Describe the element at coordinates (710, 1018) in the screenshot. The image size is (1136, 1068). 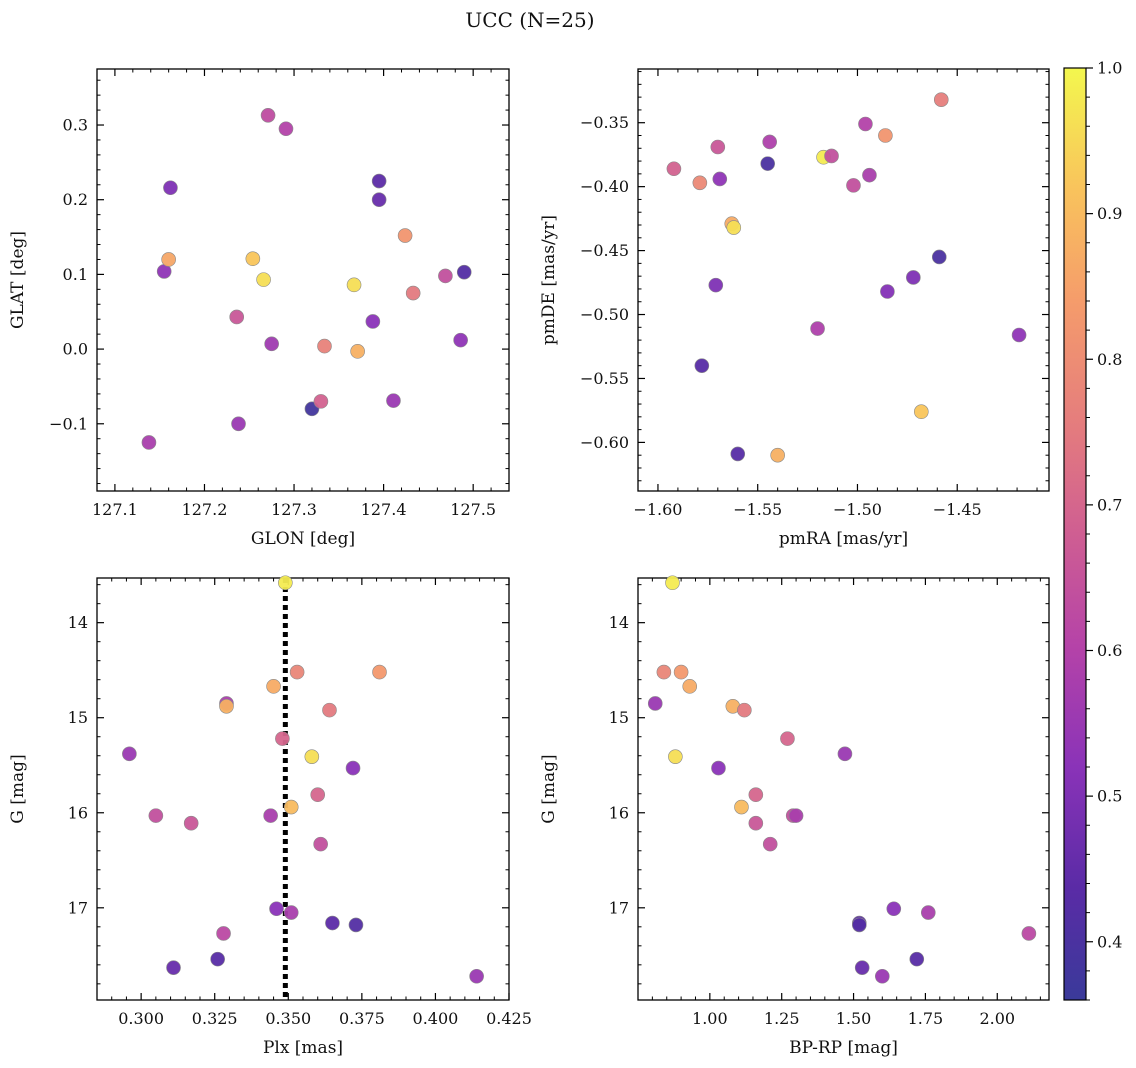
I see `x-tick-label: 1.00` at that location.